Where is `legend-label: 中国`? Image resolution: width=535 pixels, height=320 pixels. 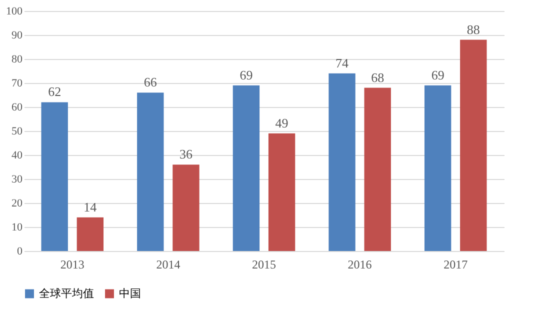 legend-label: 中国 is located at coordinates (130, 293).